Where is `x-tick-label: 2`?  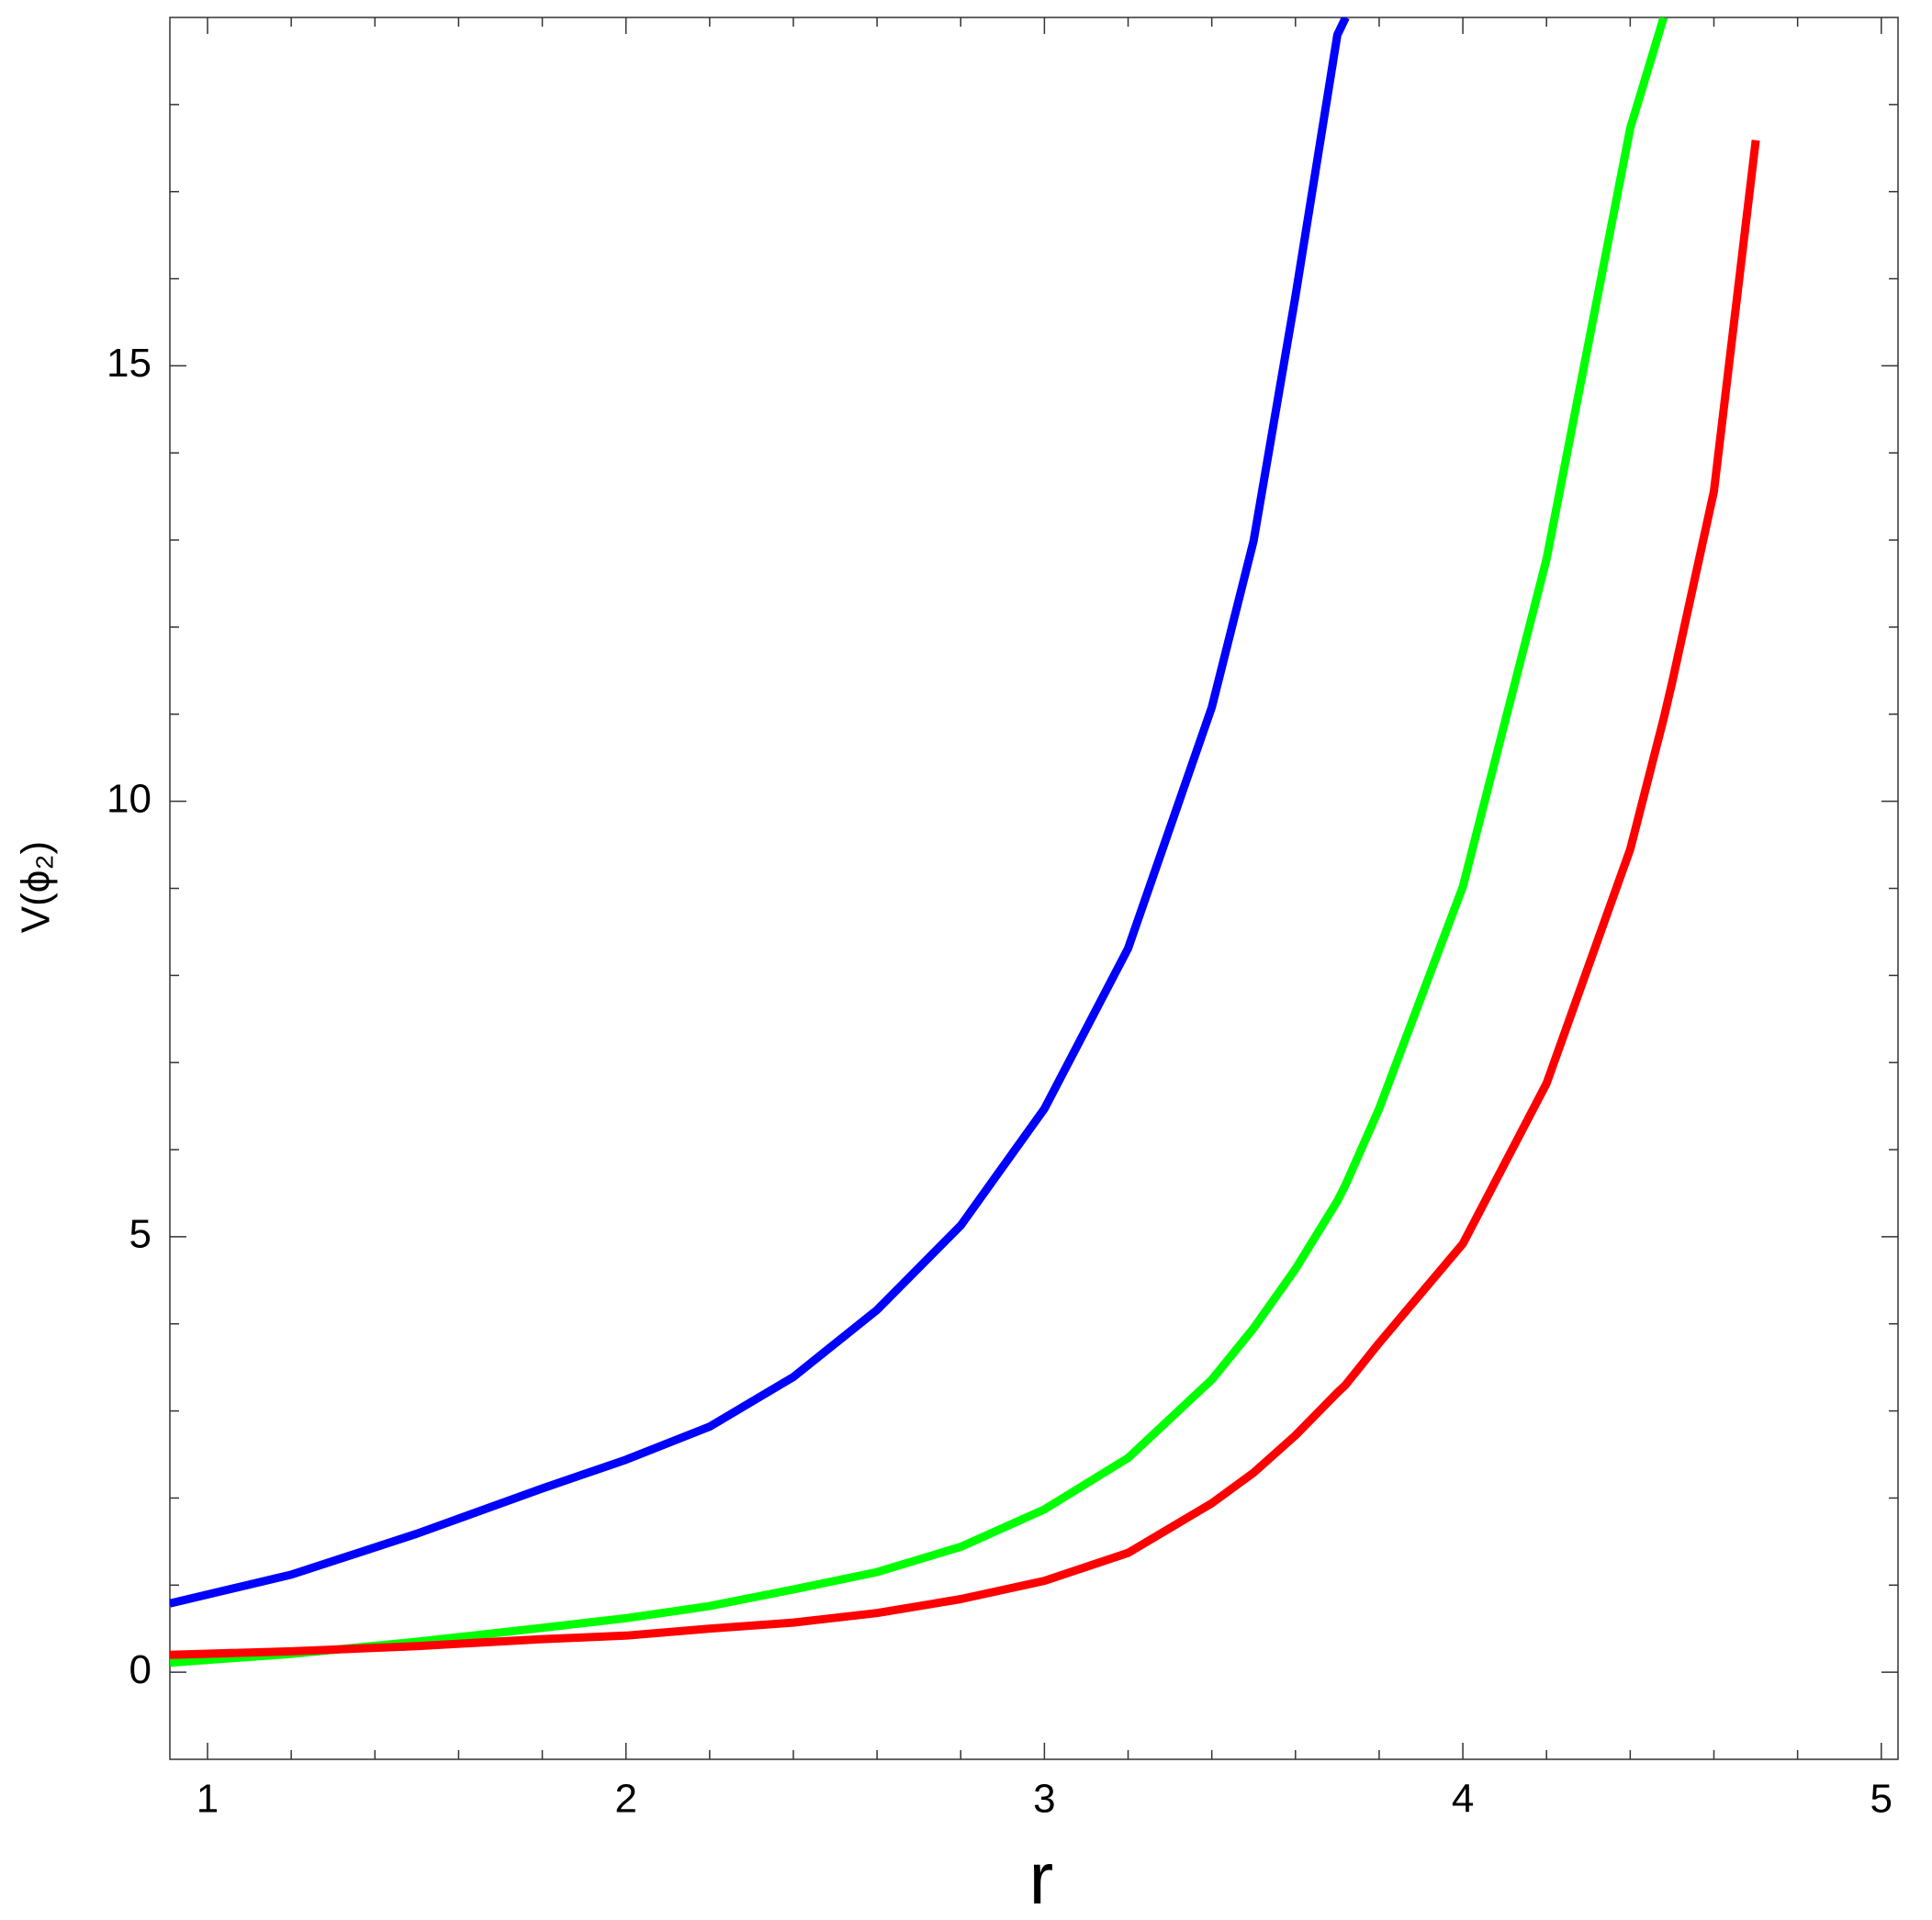 x-tick-label: 2 is located at coordinates (625, 1799).